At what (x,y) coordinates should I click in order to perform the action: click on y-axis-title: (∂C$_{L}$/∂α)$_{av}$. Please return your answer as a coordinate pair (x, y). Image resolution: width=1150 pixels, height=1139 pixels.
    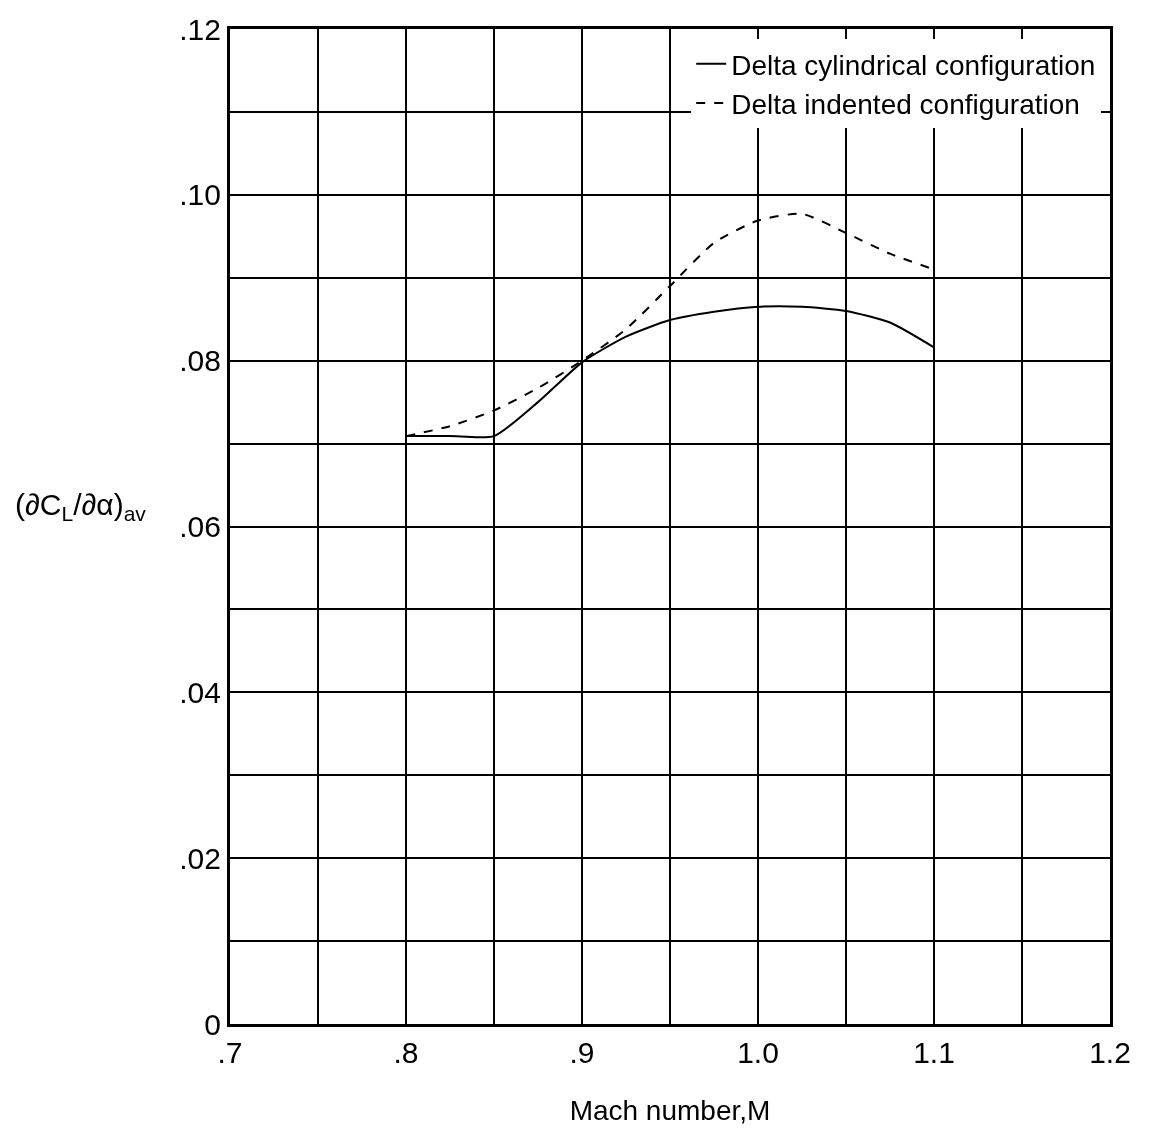
    Looking at the image, I should click on (81, 507).